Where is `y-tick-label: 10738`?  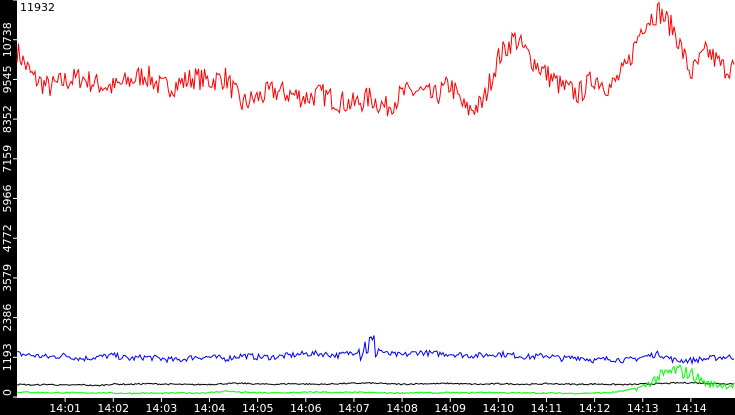
y-tick-label: 10738 is located at coordinates (7, 39).